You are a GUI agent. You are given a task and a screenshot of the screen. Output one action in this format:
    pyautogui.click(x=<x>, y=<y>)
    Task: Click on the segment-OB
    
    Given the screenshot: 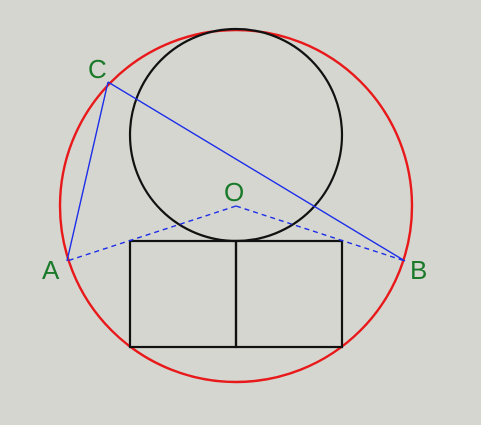 What is the action you would take?
    pyautogui.click(x=320, y=233)
    